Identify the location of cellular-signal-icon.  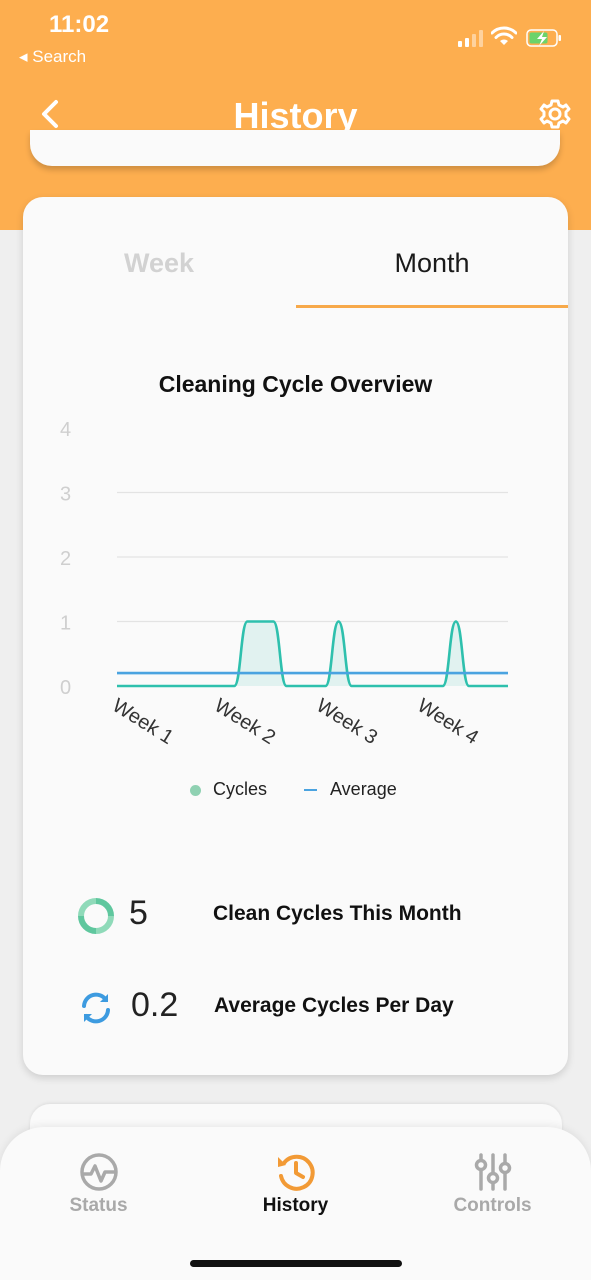
(470, 38).